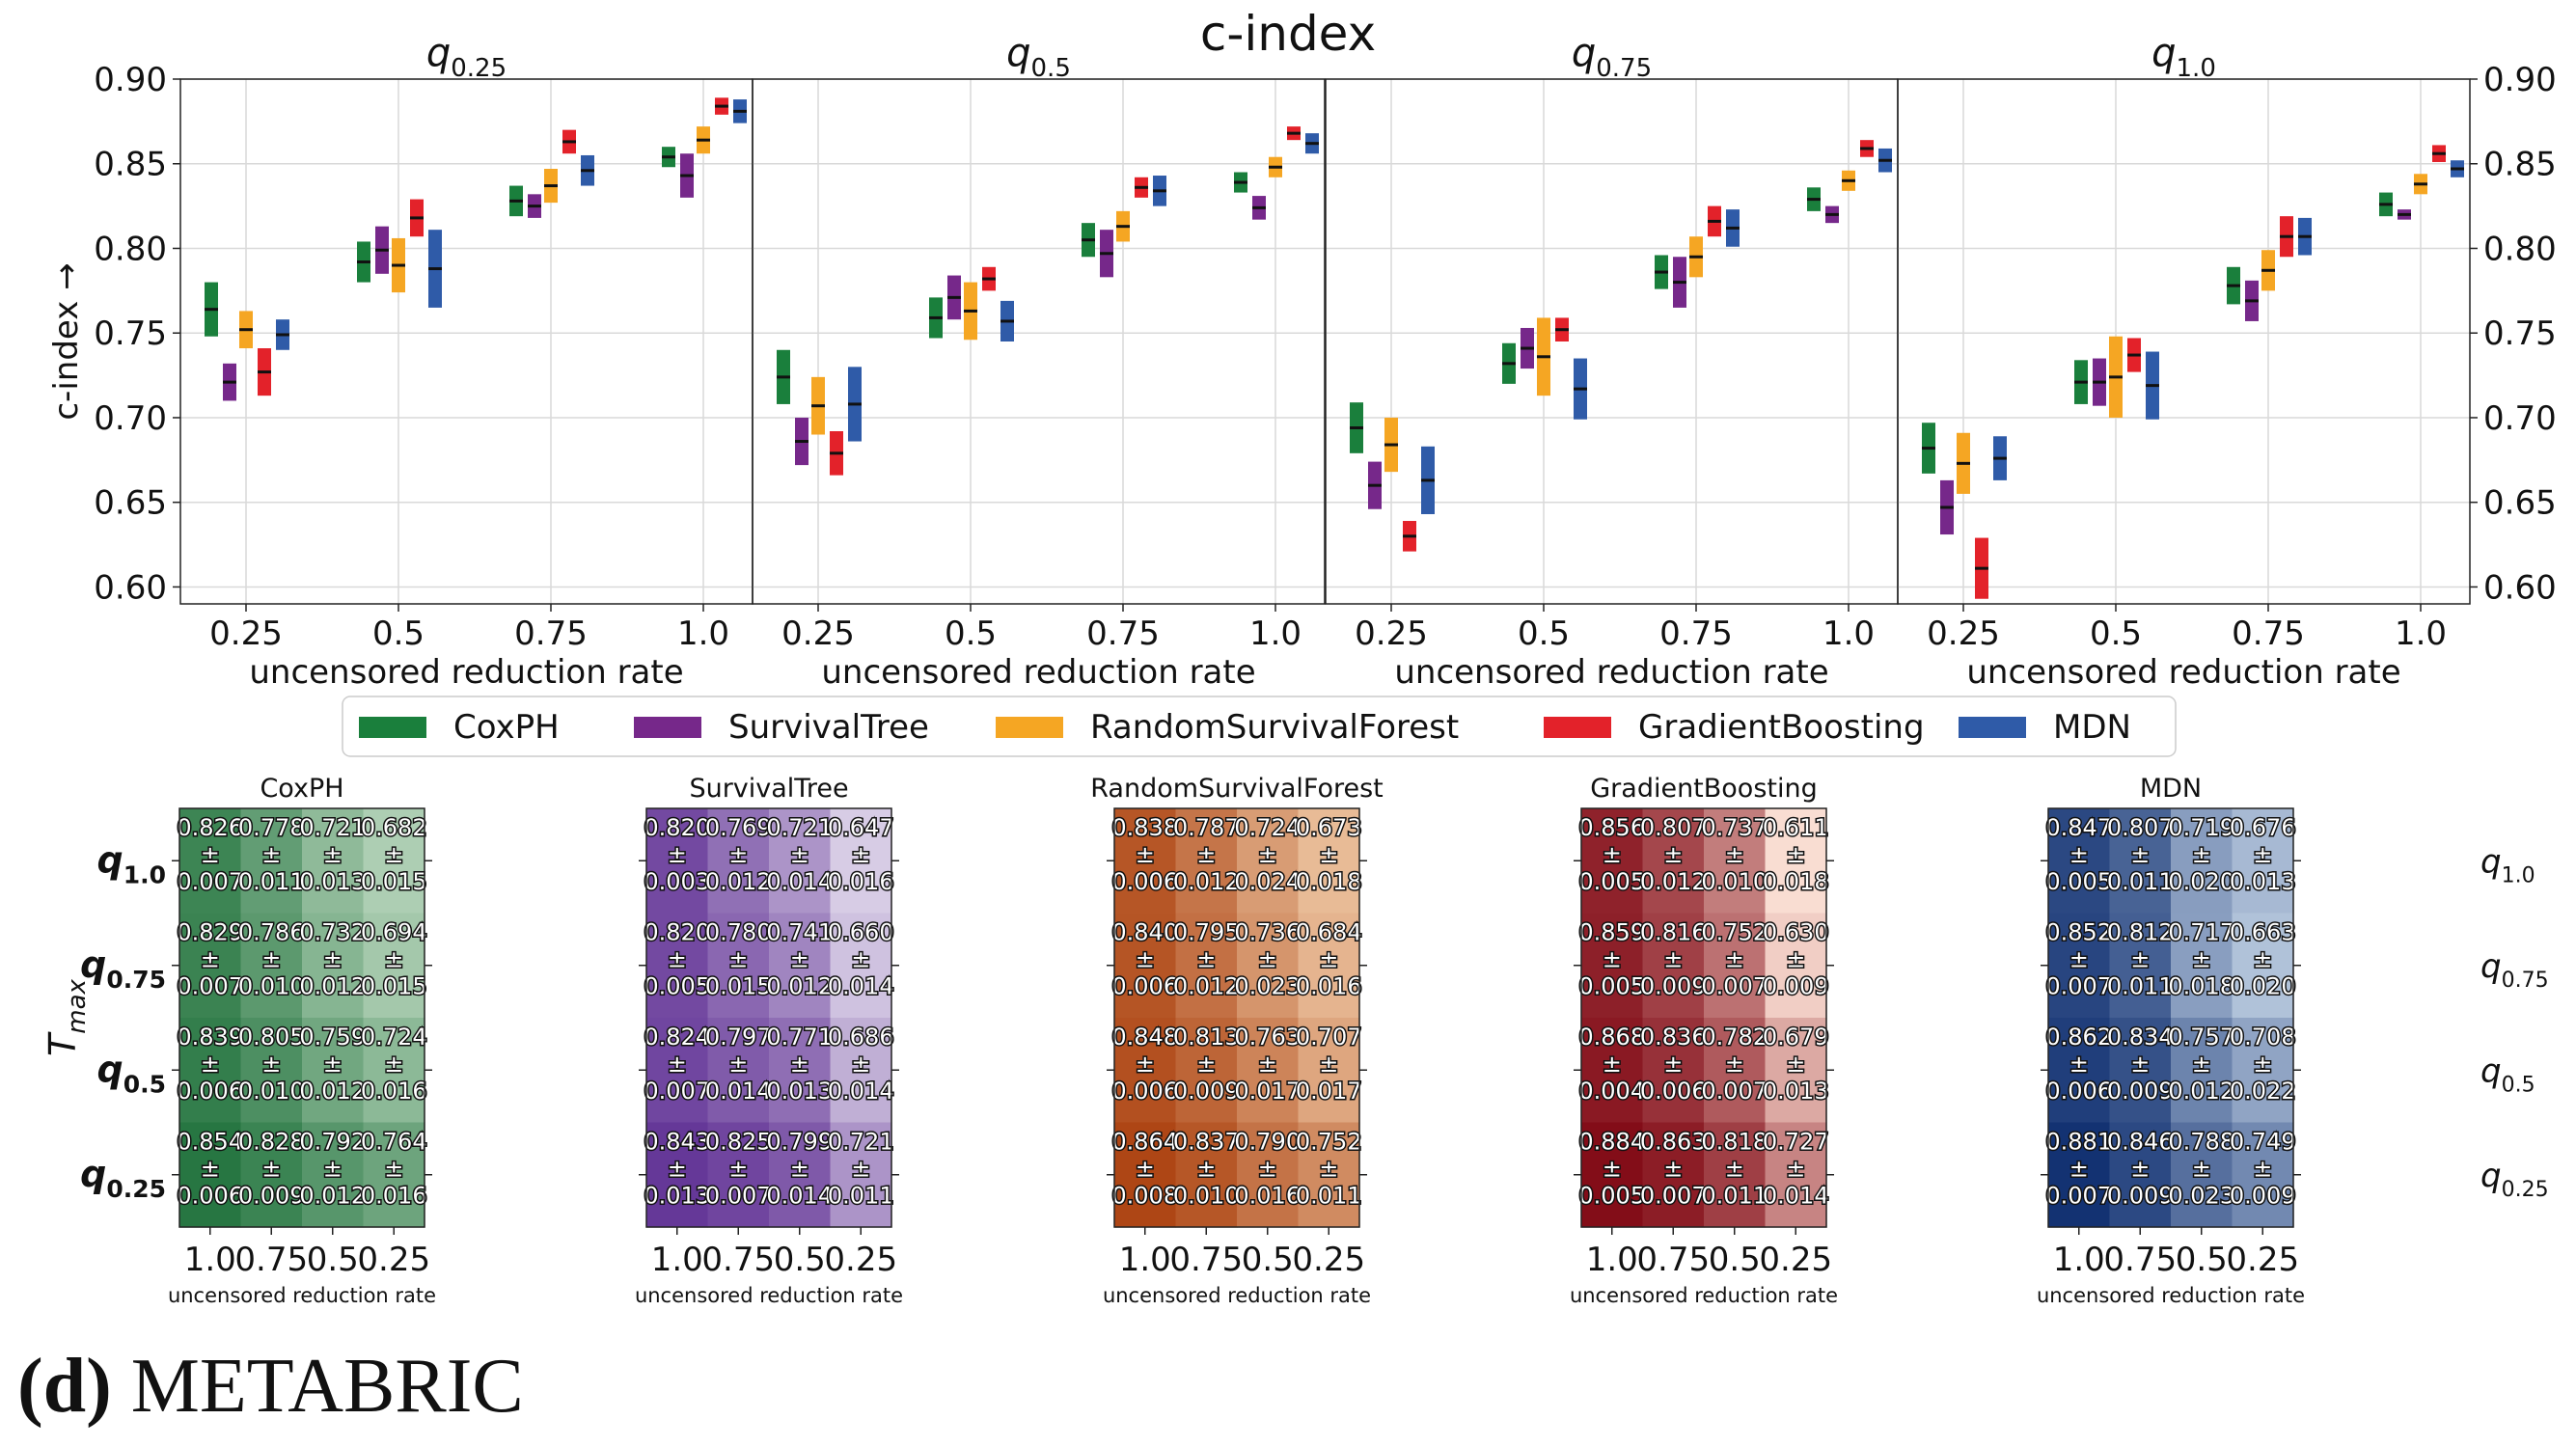 This screenshot has height=1447, width=2576. What do you see at coordinates (123, 1178) in the screenshot?
I see `heatmap-y-tick-label-left: q0.25` at bounding box center [123, 1178].